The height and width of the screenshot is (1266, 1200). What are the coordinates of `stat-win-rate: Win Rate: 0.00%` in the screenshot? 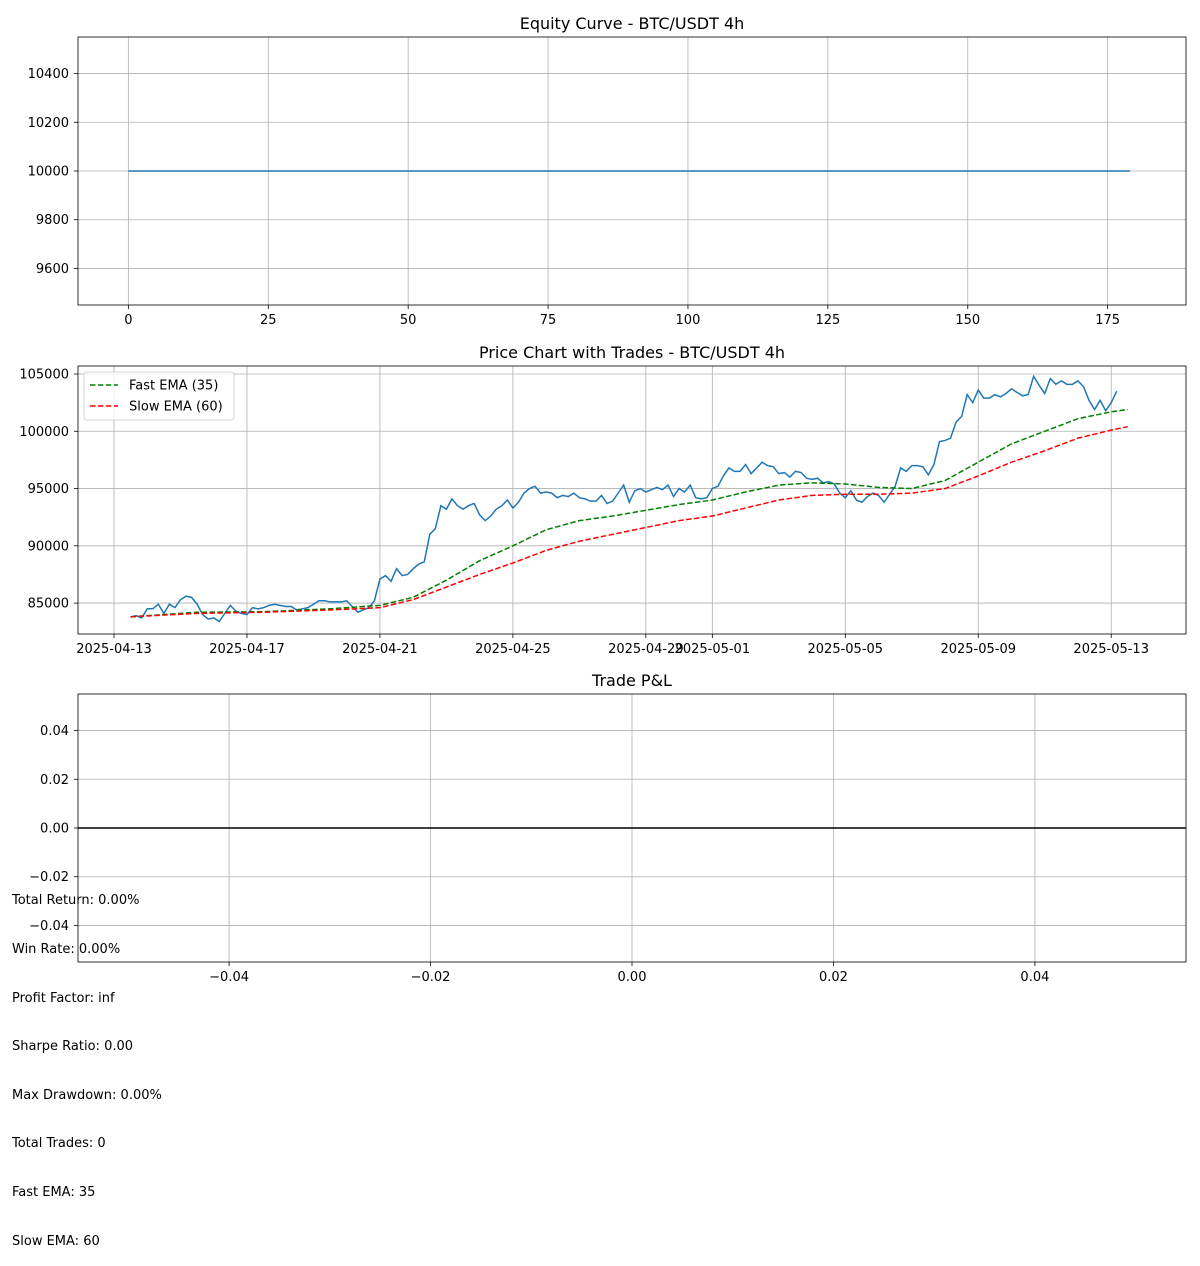 It's located at (66, 949).